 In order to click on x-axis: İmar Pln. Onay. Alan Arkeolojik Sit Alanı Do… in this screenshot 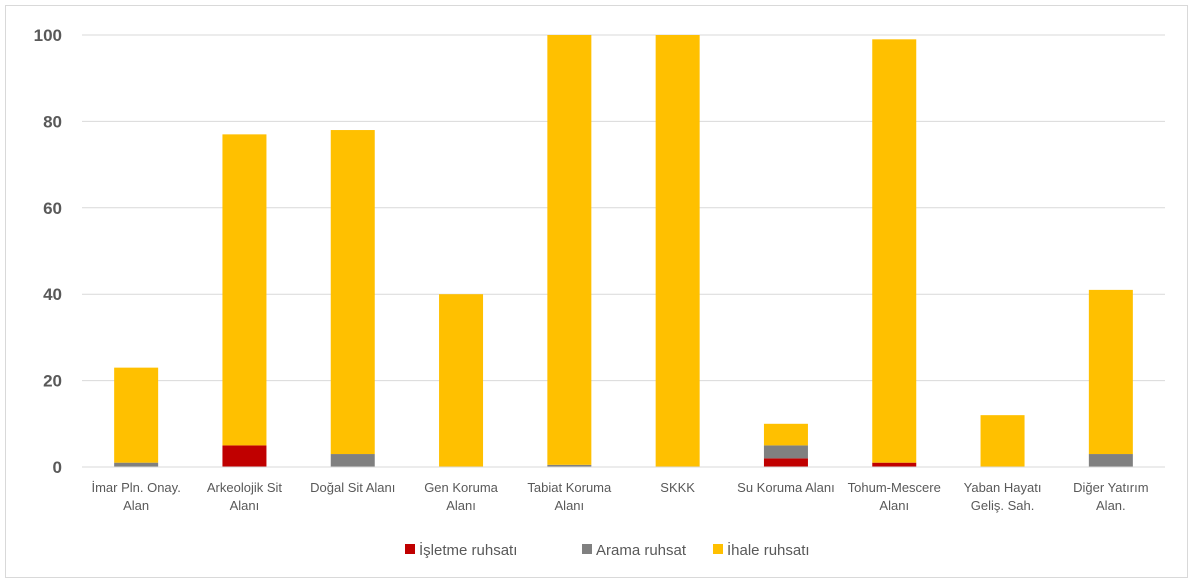, I will do `click(619, 496)`.